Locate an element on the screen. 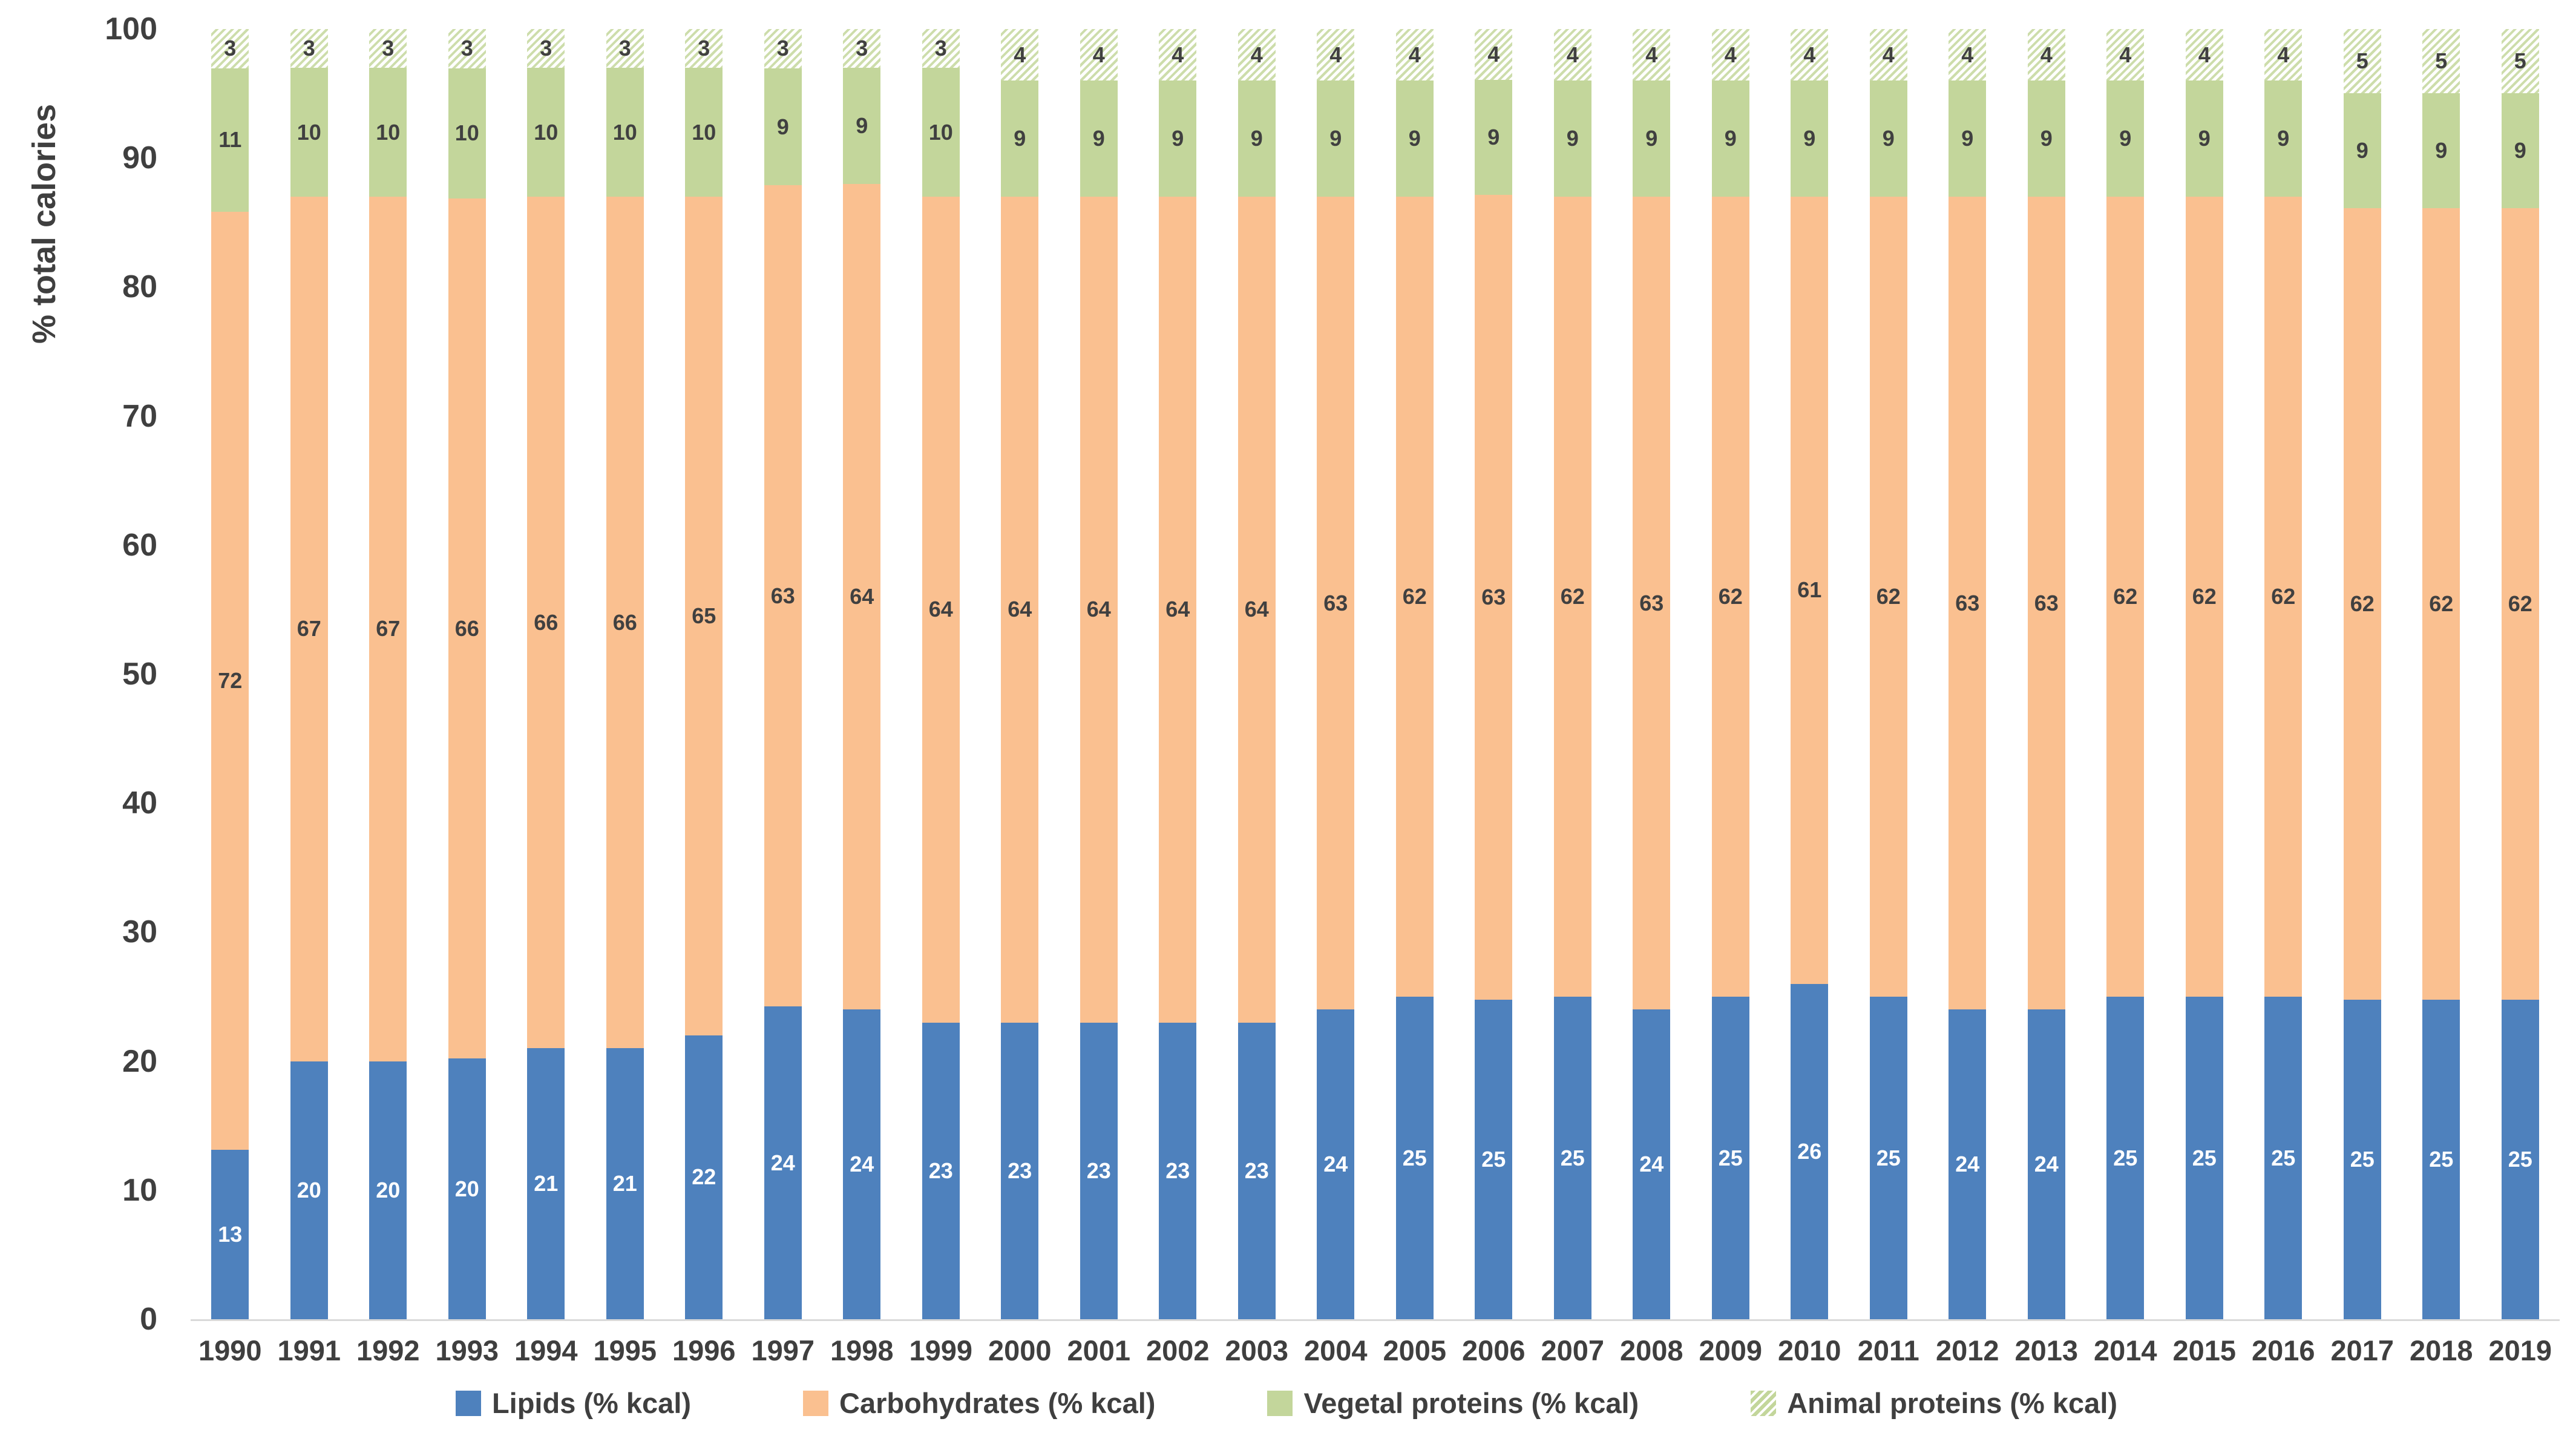 The image size is (2573, 1456). segment-animal-proteins-2000: 4 is located at coordinates (1020, 55).